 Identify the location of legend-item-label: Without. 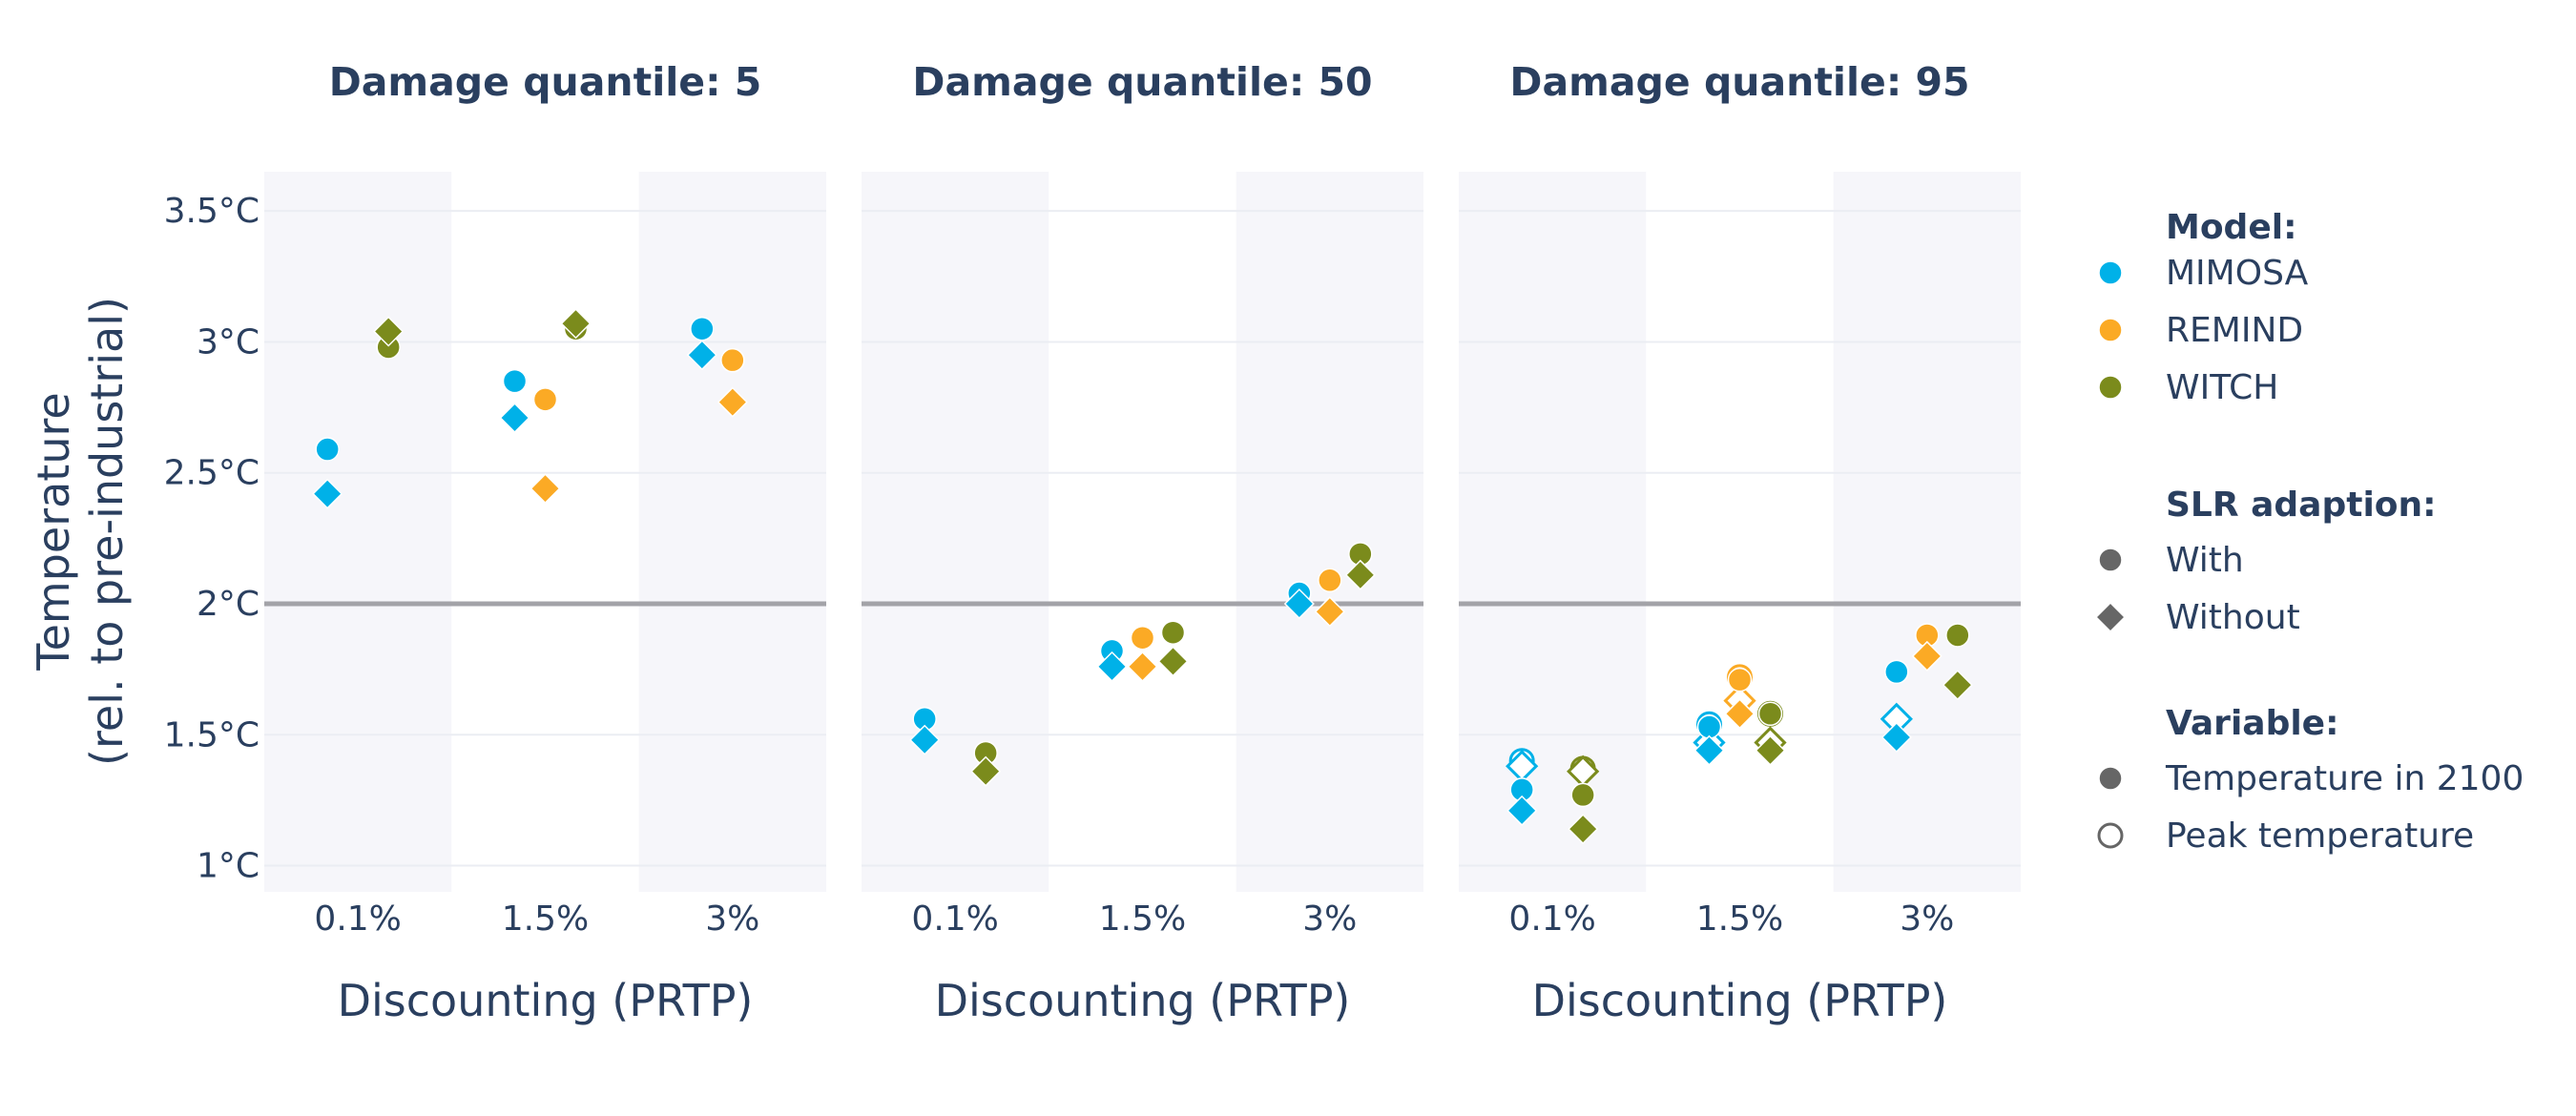
(2233, 617).